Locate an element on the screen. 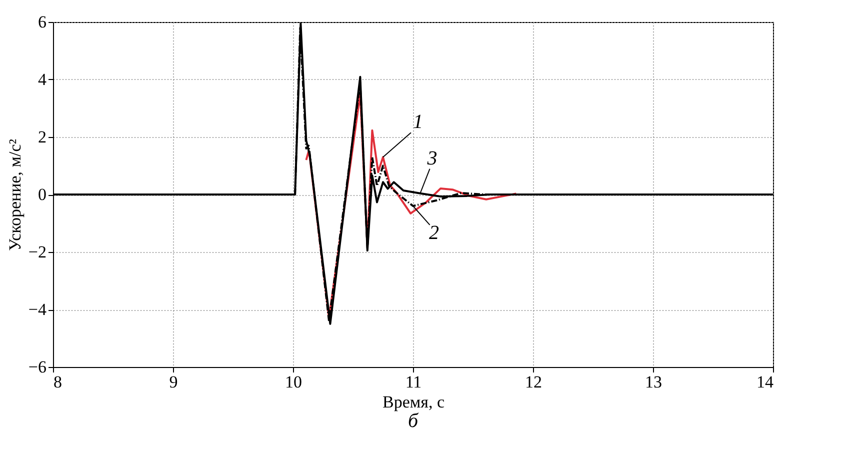 The height and width of the screenshot is (468, 844). x-tick-label: 14 is located at coordinates (765, 382).